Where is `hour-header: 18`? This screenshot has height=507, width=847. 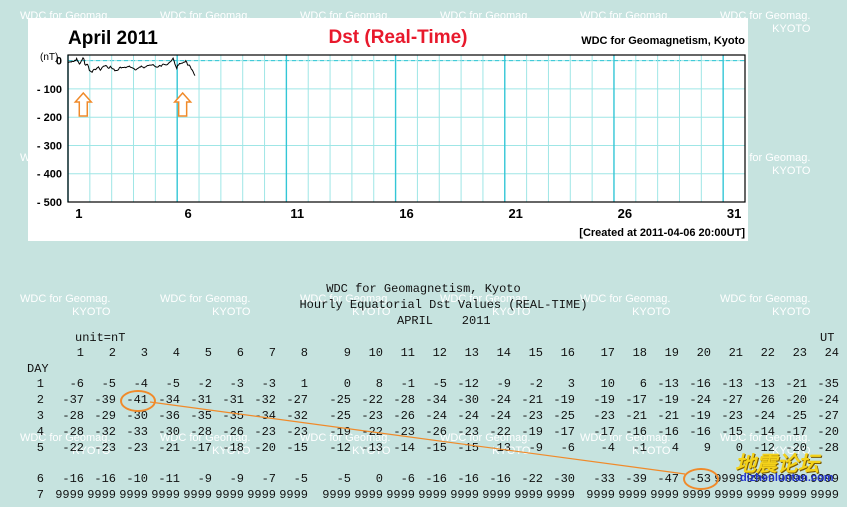
hour-header: 18 is located at coordinates (639, 353).